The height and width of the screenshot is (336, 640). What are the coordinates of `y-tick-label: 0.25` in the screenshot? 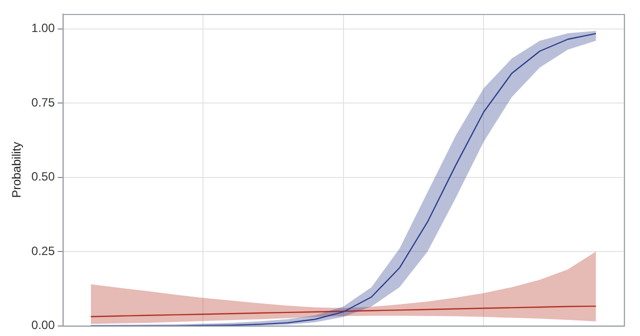 It's located at (43, 251).